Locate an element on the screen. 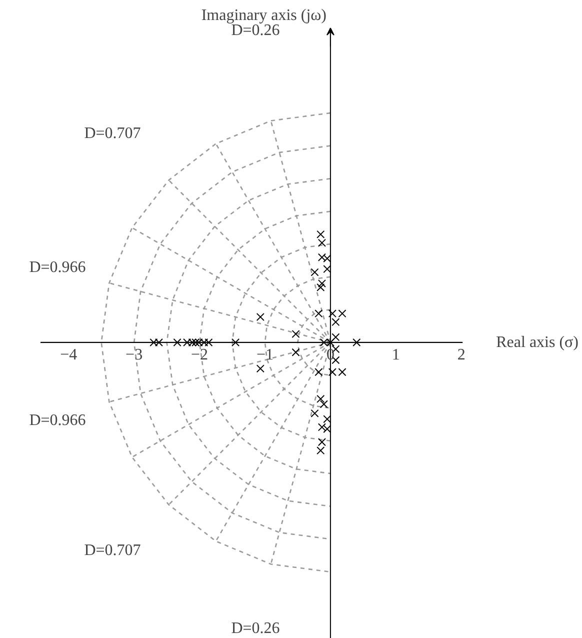 Image resolution: width=582 pixels, height=638 pixels. x-tick-label: 1 is located at coordinates (396, 355).